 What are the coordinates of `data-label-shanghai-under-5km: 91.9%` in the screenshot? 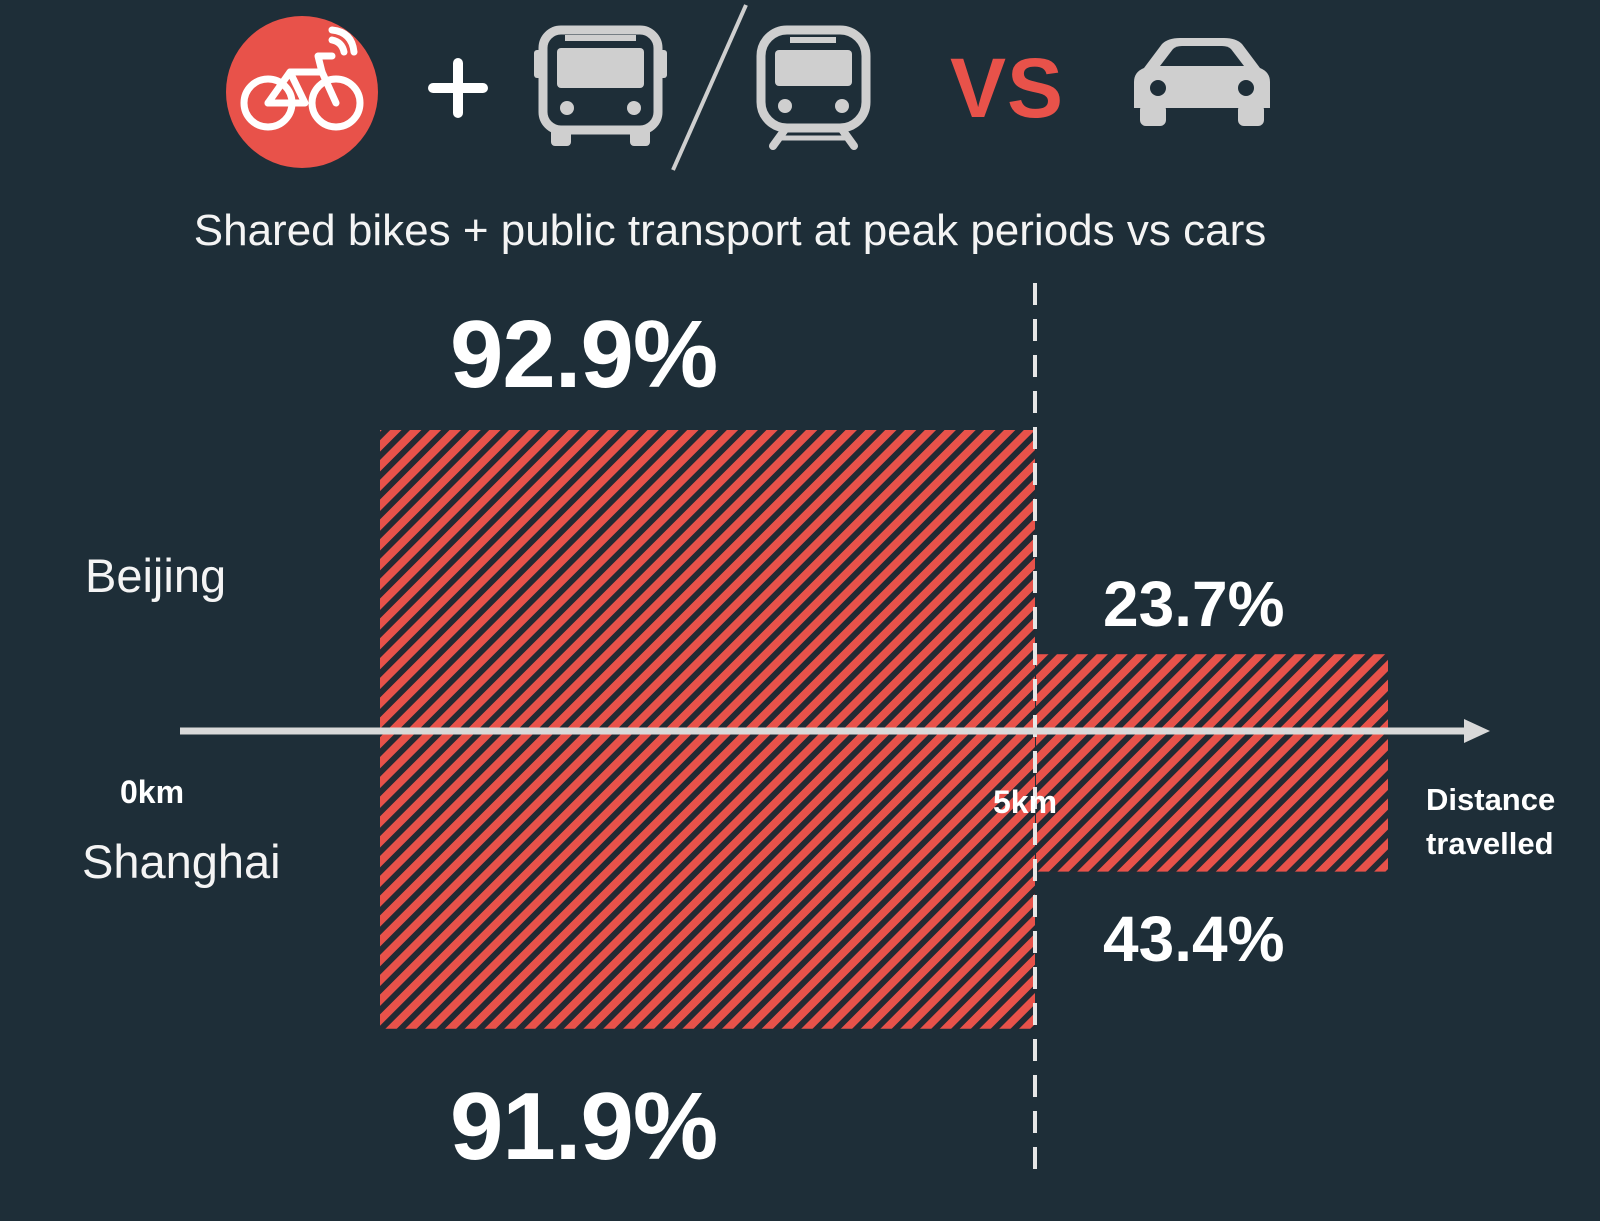 It's located at (584, 1126).